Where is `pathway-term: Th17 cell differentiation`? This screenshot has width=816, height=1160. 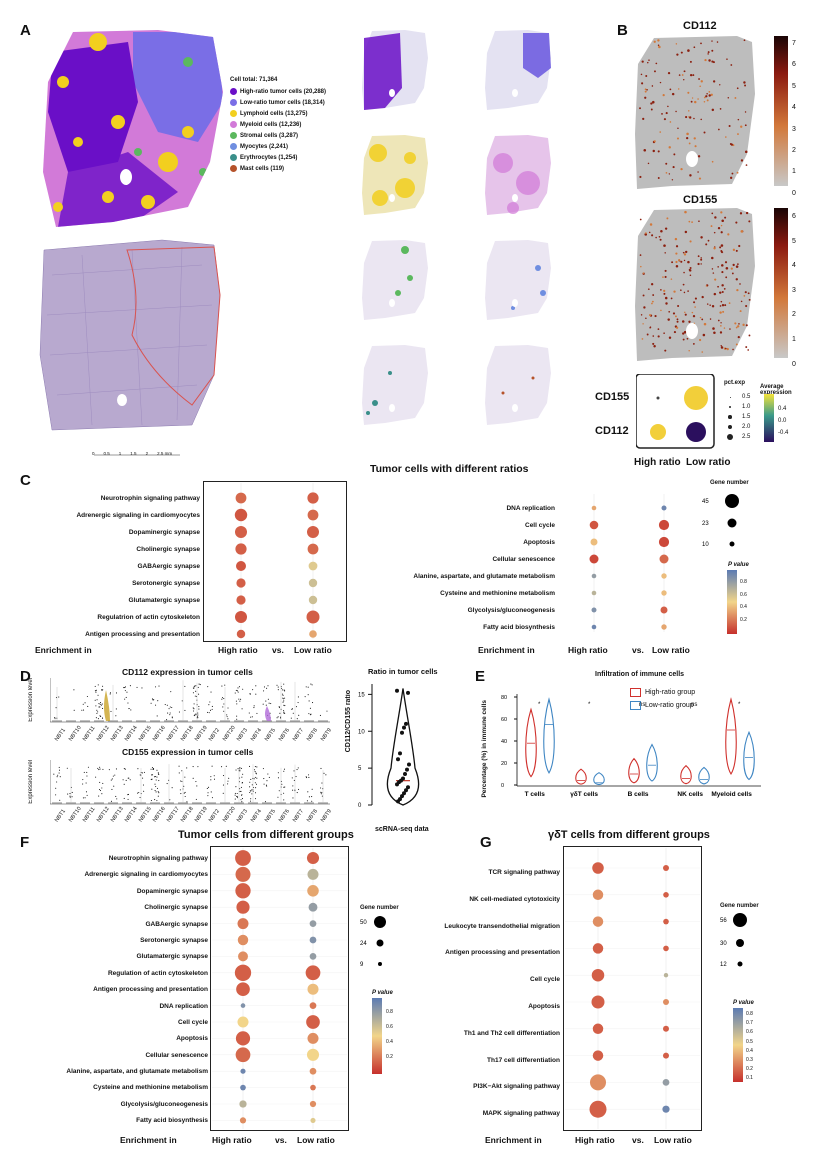
pathway-term: Th17 cell differentiation is located at coordinates (523, 1060).